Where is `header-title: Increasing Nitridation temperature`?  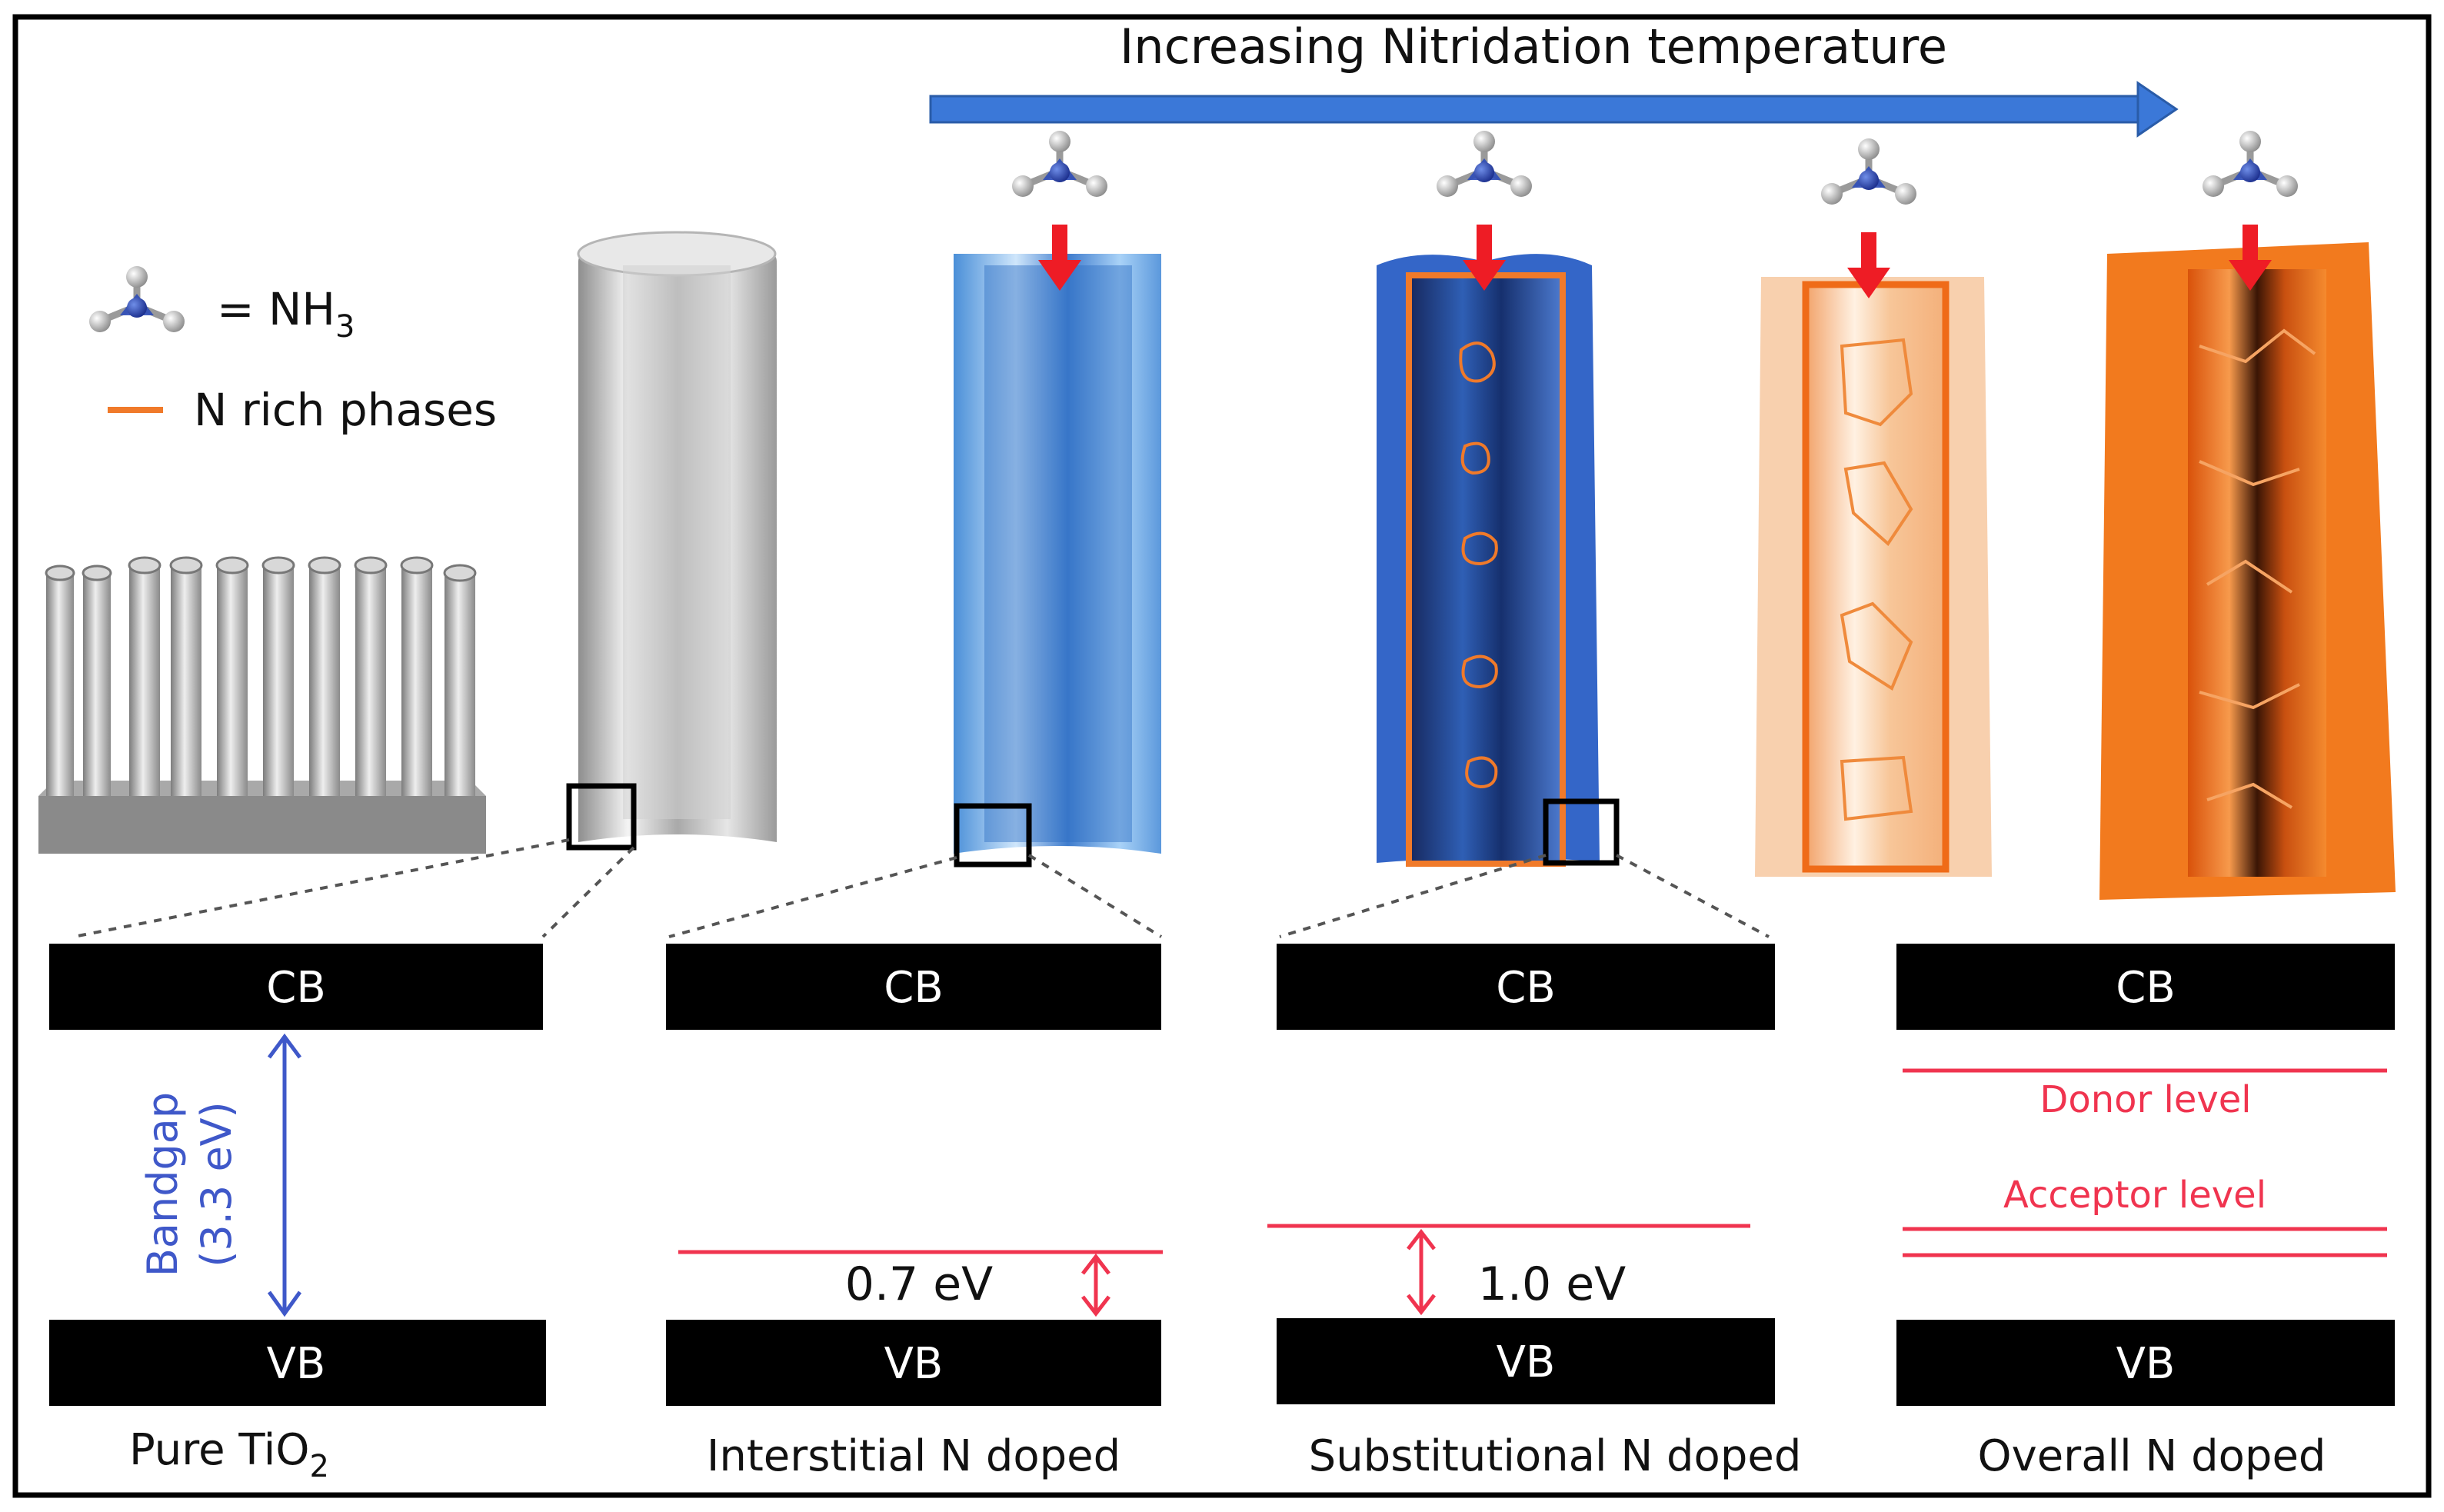 header-title: Increasing Nitridation temperature is located at coordinates (1534, 46).